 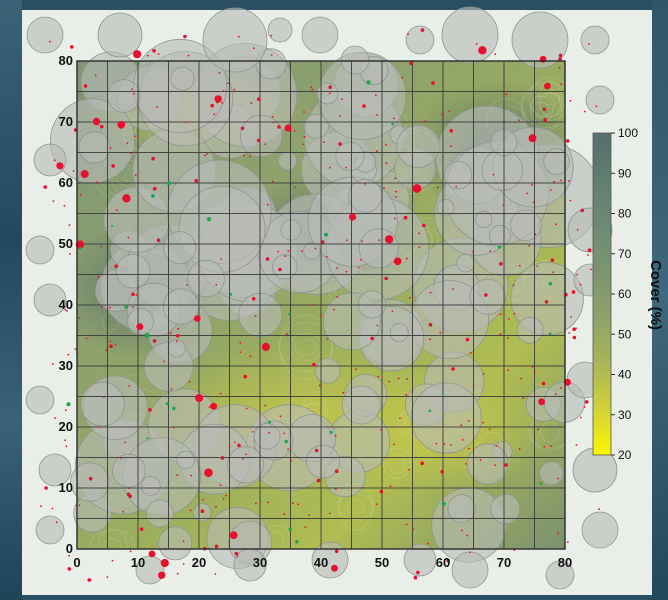 I want to click on y-tick-label: 40, so click(x=66, y=304).